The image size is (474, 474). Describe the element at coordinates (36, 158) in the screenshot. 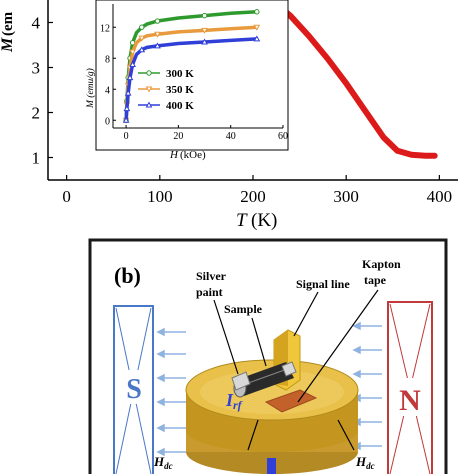

I see `main-y-tick-label: 1` at that location.